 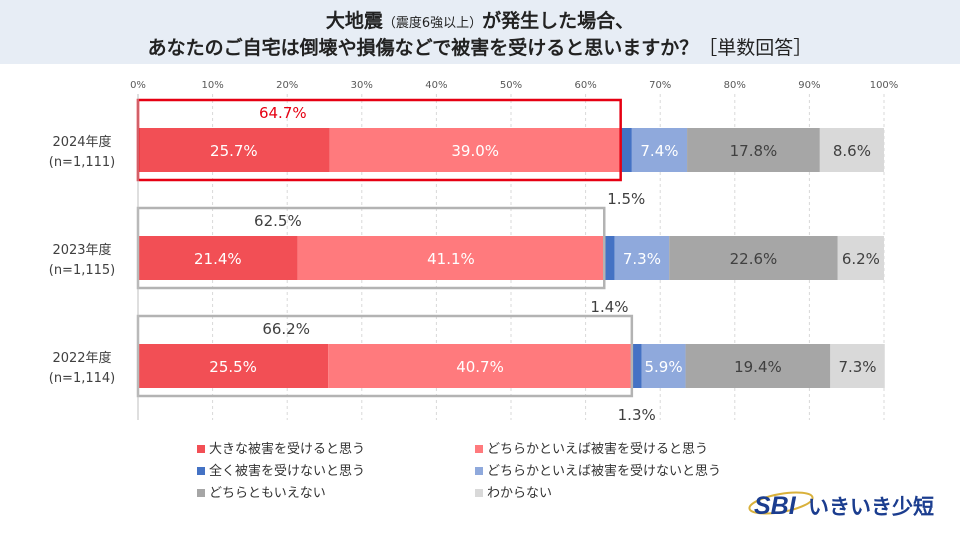 I want to click on x-tick-label: 40%, so click(x=436, y=85).